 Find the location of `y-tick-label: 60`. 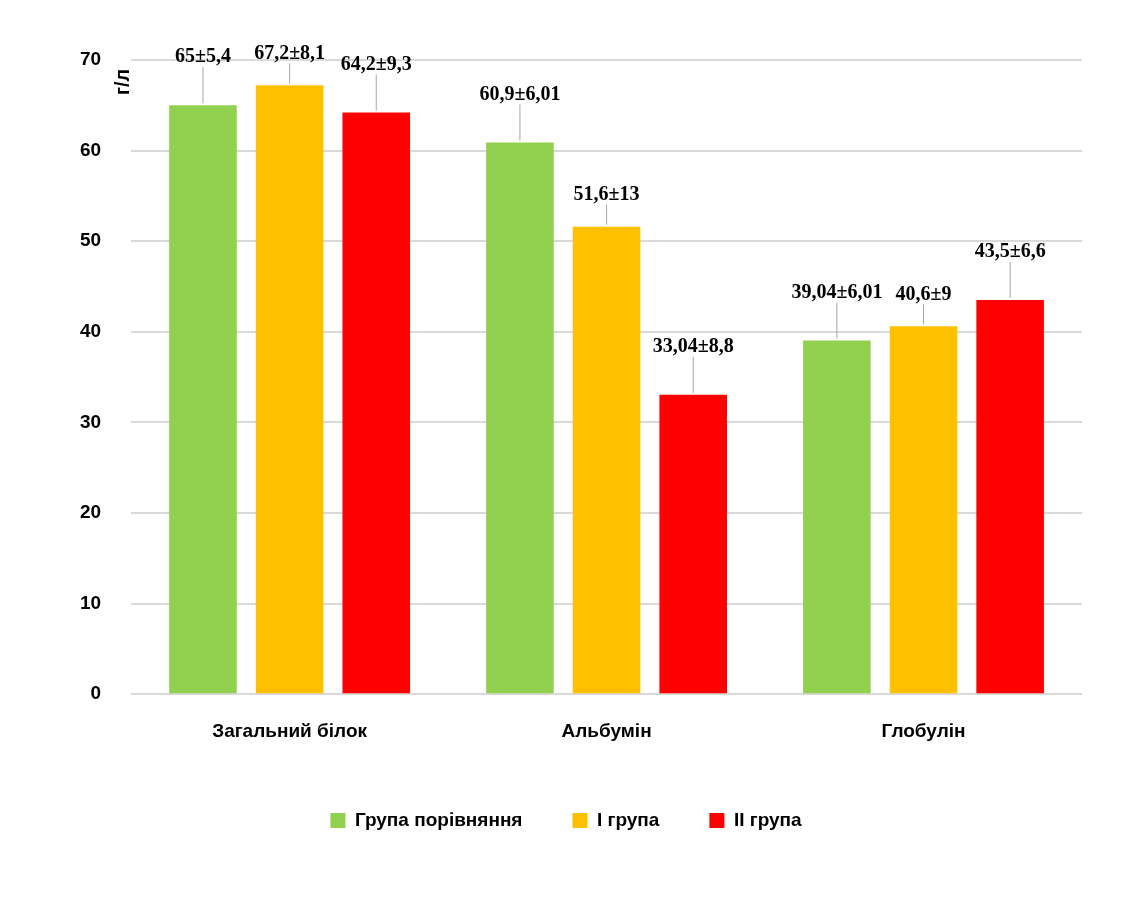

y-tick-label: 60 is located at coordinates (90, 149).